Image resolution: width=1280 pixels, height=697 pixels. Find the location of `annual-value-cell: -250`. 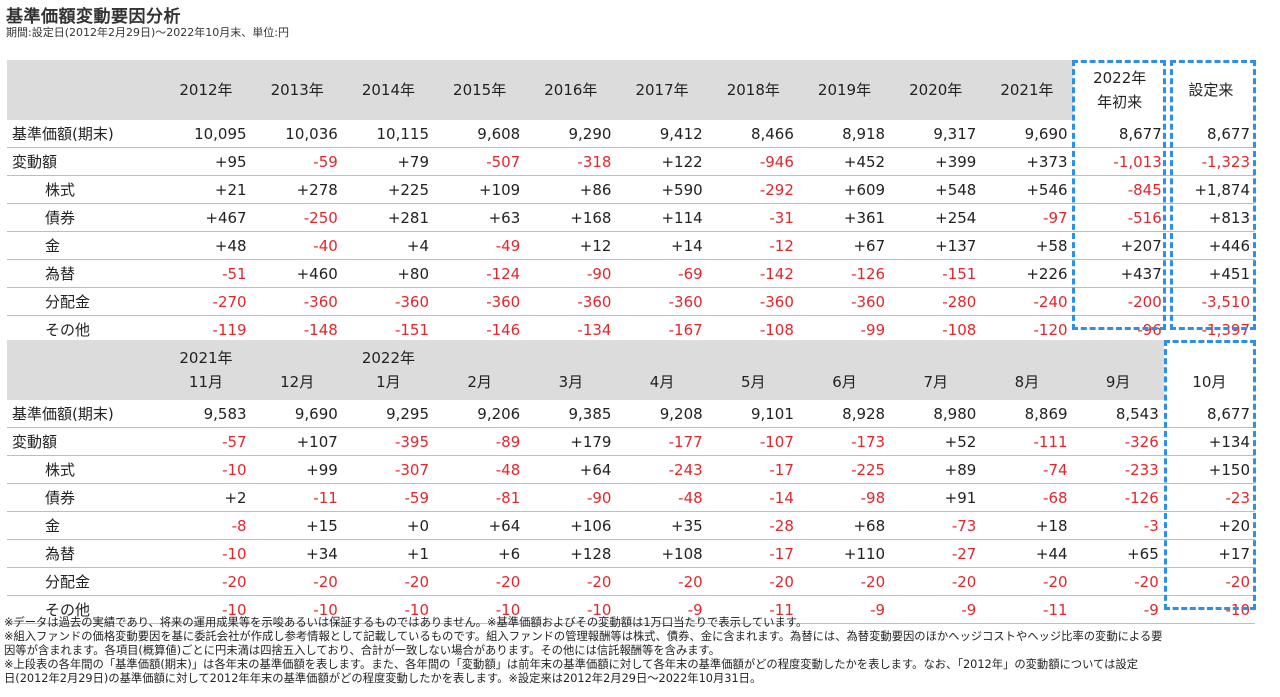

annual-value-cell: -250 is located at coordinates (297, 217).